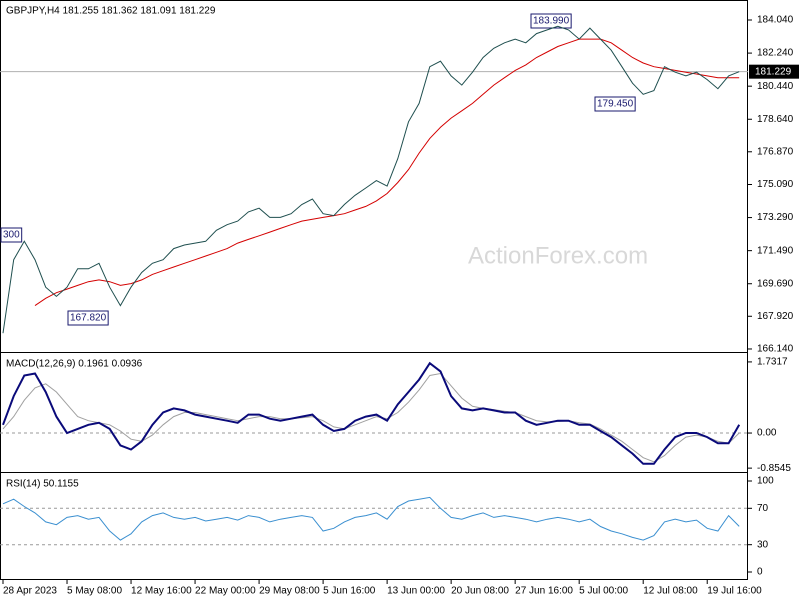  What do you see at coordinates (775, 53) in the screenshot?
I see `y-tick-label: 182.240` at bounding box center [775, 53].